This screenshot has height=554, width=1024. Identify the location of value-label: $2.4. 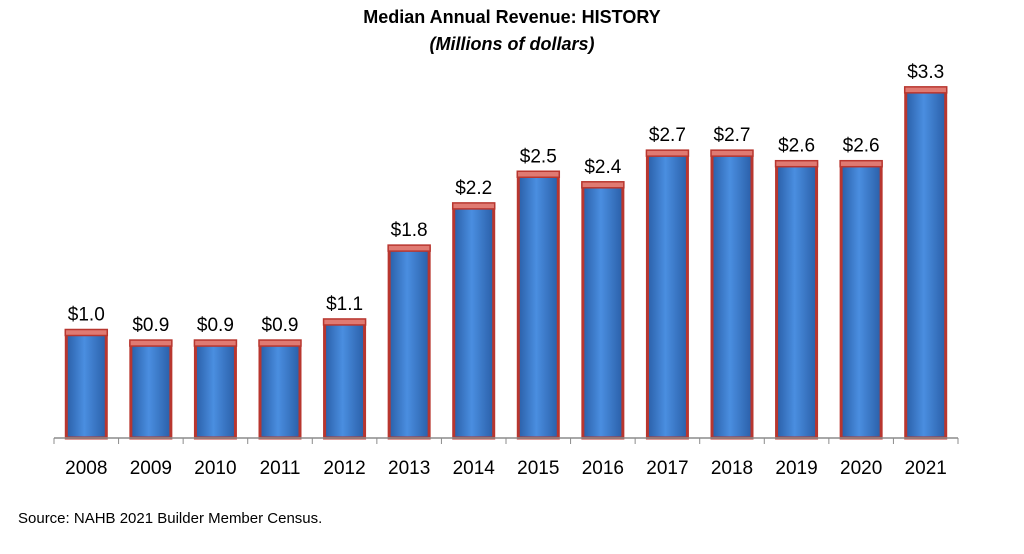
(602, 167).